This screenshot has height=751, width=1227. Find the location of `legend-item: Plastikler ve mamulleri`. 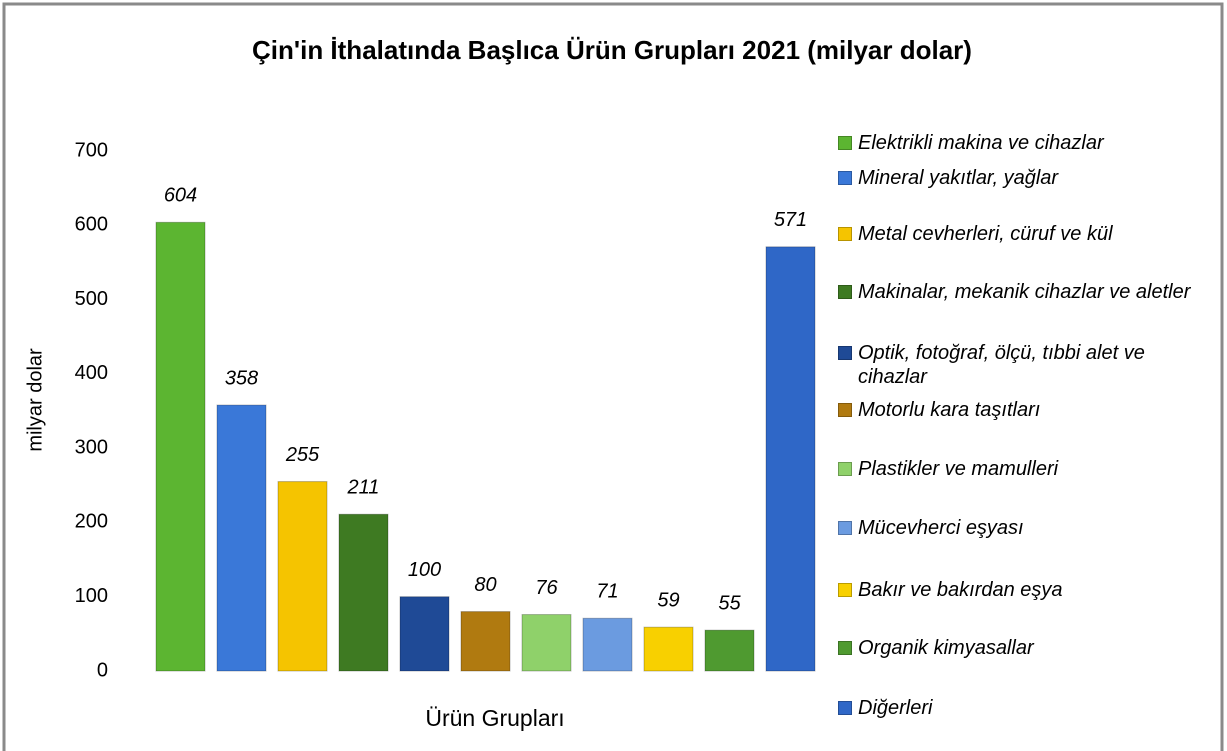

legend-item: Plastikler ve mamulleri is located at coordinates (1028, 469).